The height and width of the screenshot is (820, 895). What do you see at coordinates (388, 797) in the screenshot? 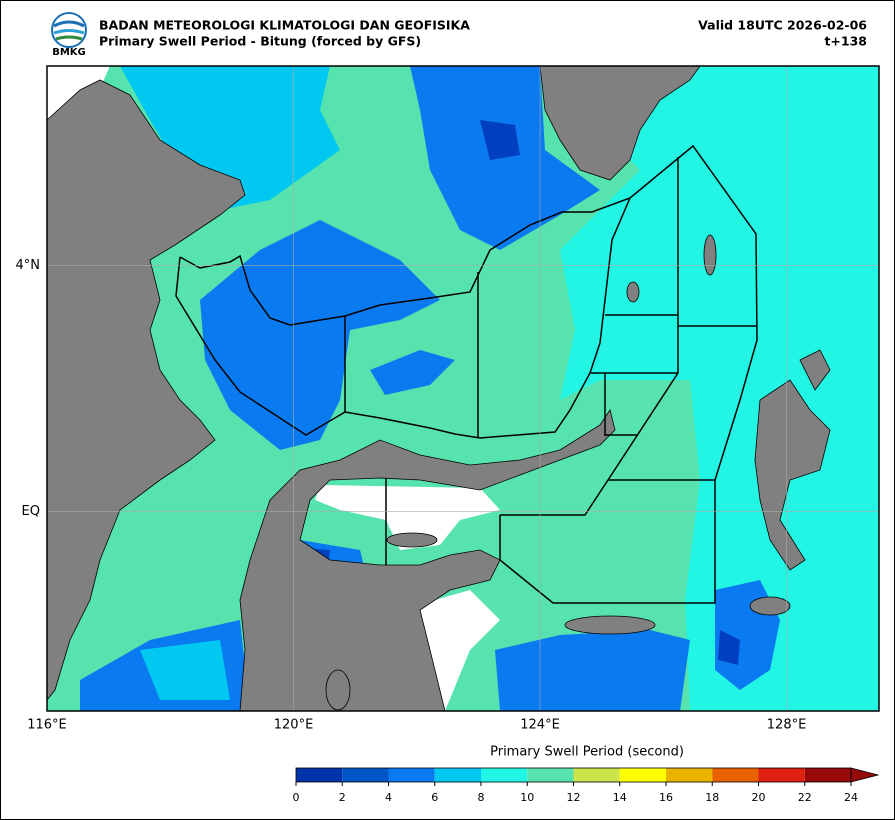
I see `colorbar-tick-label: 4` at bounding box center [388, 797].